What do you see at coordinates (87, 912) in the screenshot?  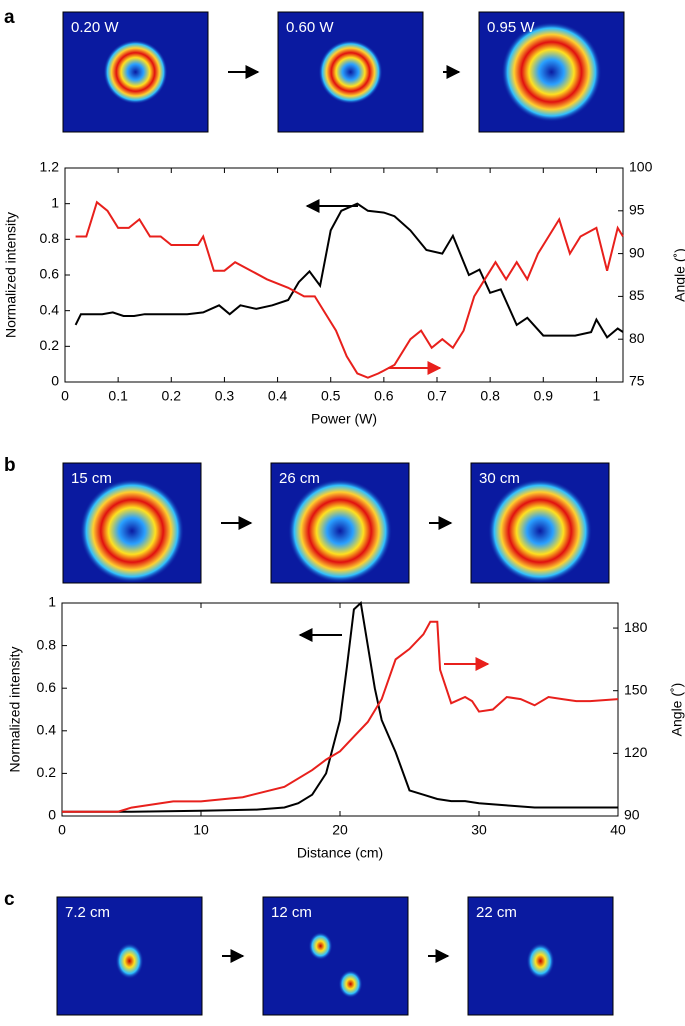 I see `image-label: 7.2 cm` at bounding box center [87, 912].